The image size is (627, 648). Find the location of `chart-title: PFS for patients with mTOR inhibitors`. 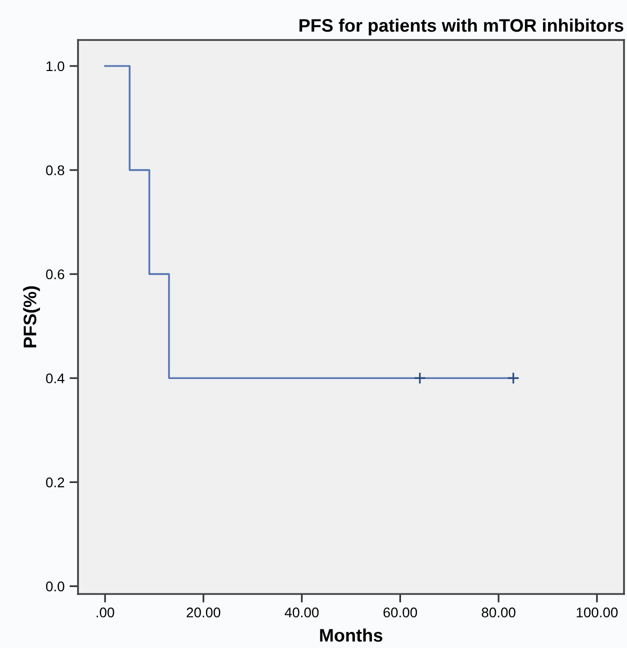

chart-title: PFS for patients with mTOR inhibitors is located at coordinates (462, 27).